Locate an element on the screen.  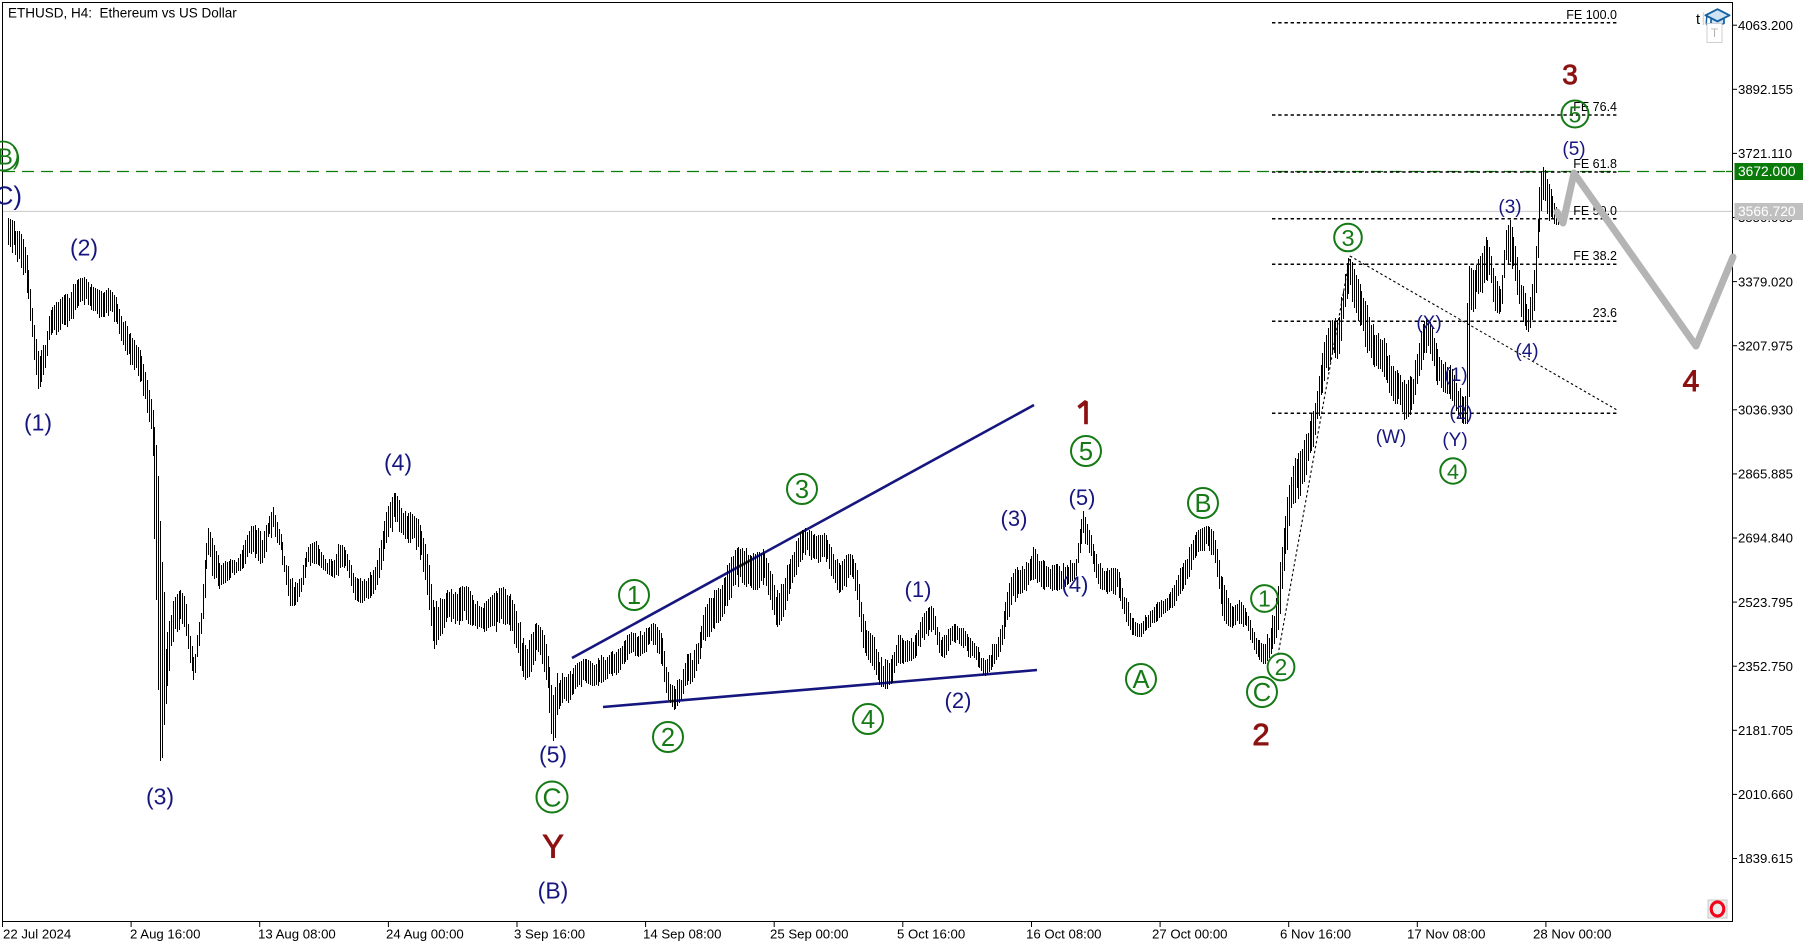
svg-text: FE 38.2 is located at coordinates (1595, 256).